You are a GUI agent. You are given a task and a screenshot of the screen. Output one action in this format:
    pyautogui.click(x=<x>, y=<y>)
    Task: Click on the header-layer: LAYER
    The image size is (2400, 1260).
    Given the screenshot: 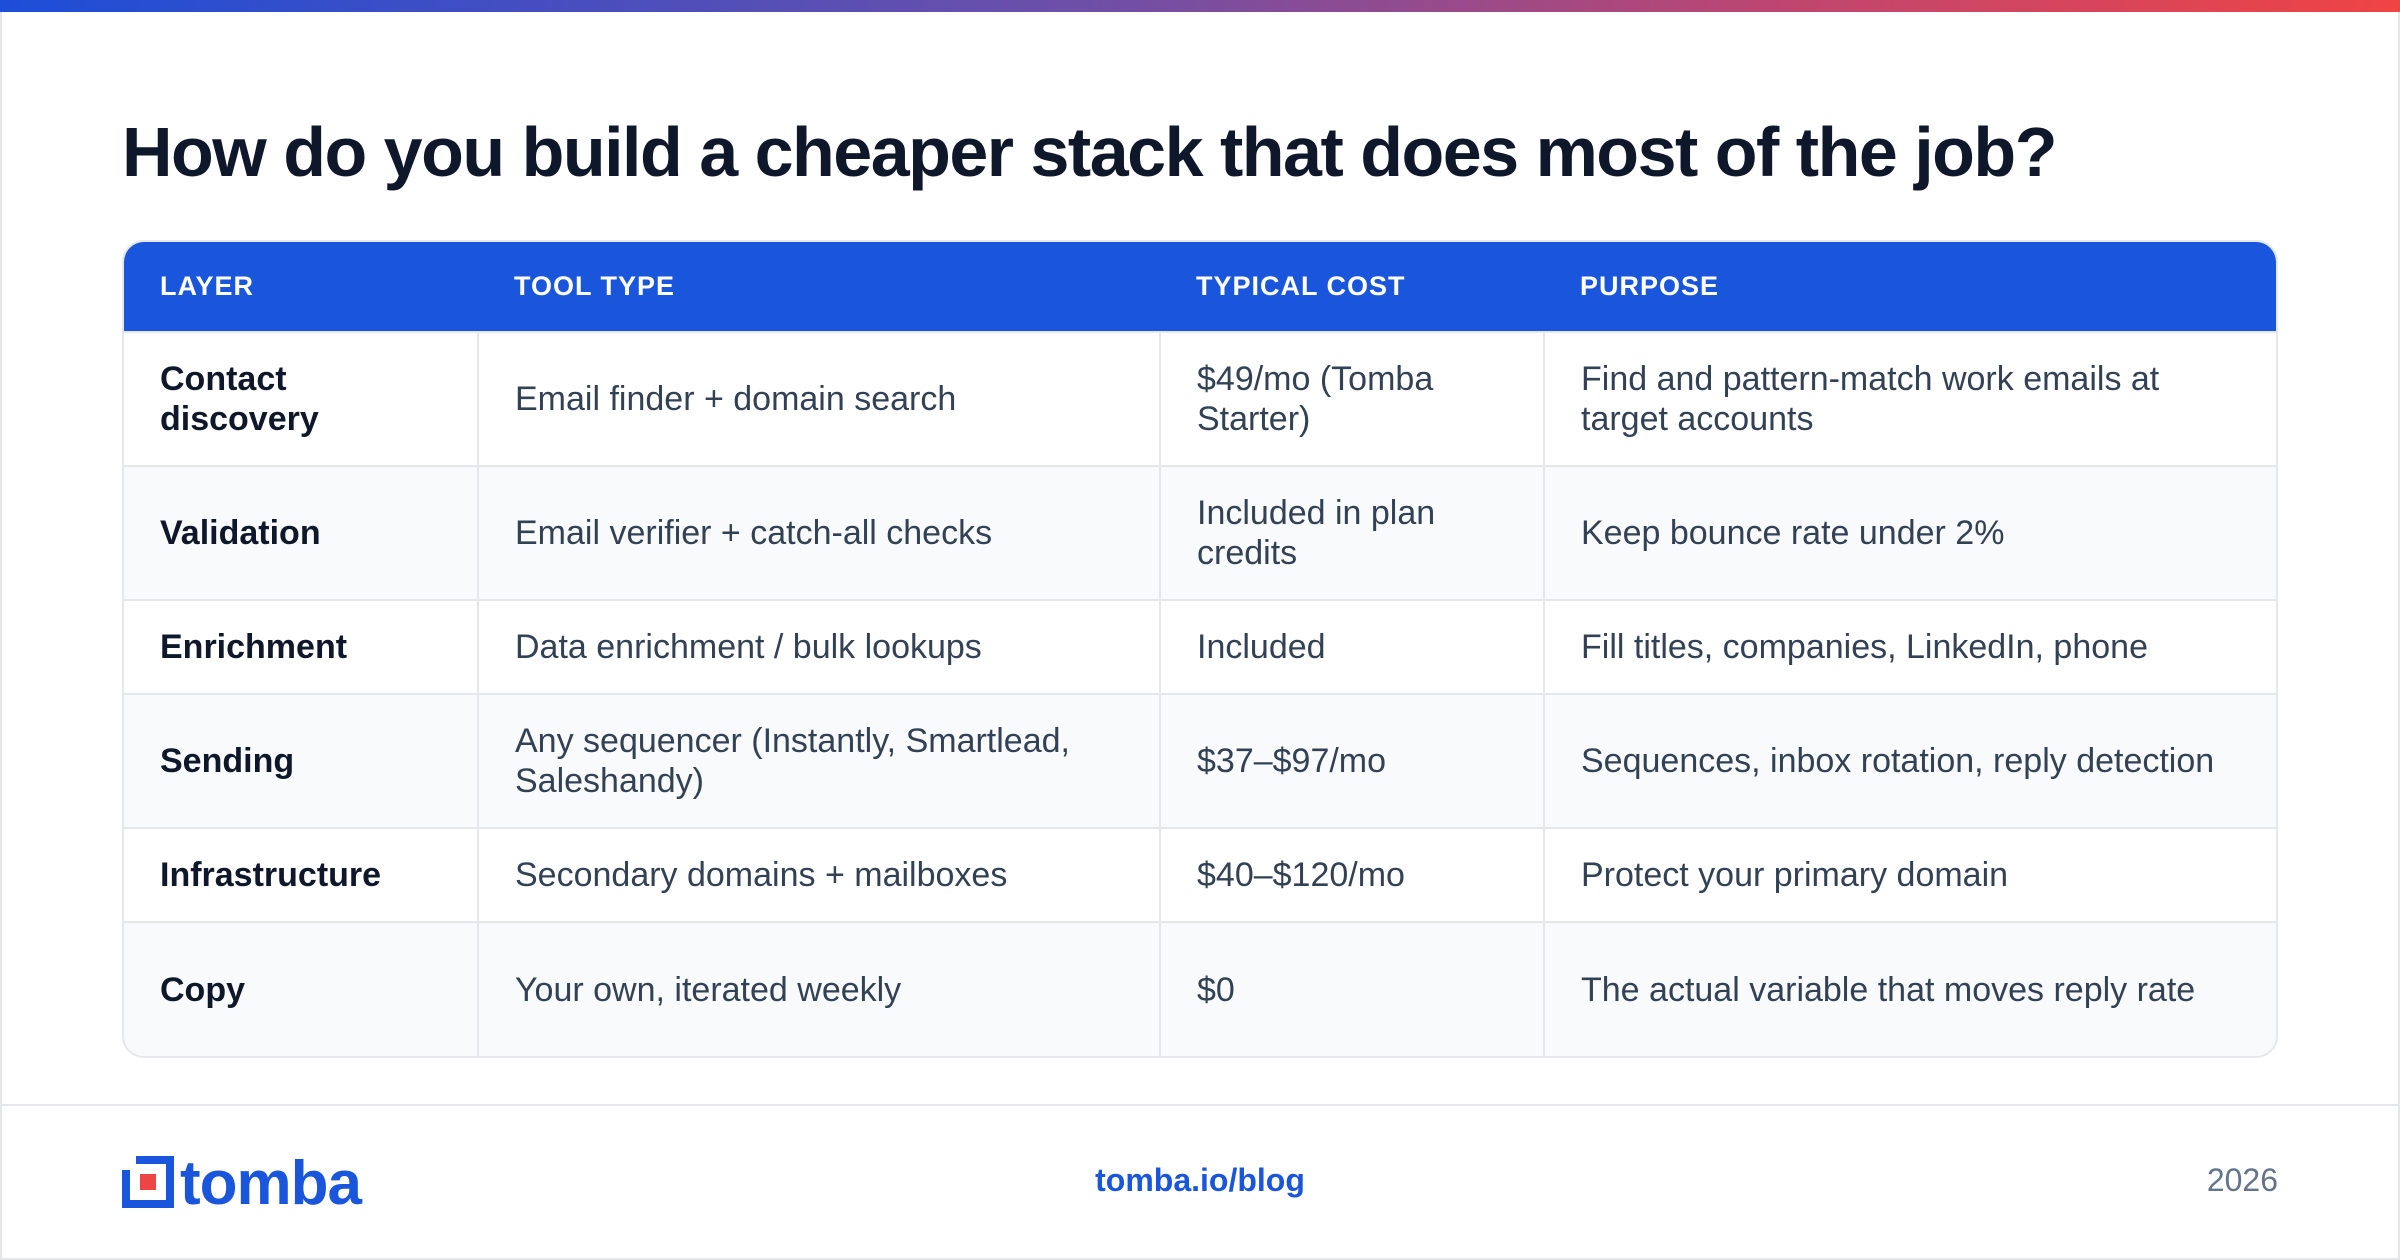 What is the action you would take?
    pyautogui.click(x=207, y=286)
    